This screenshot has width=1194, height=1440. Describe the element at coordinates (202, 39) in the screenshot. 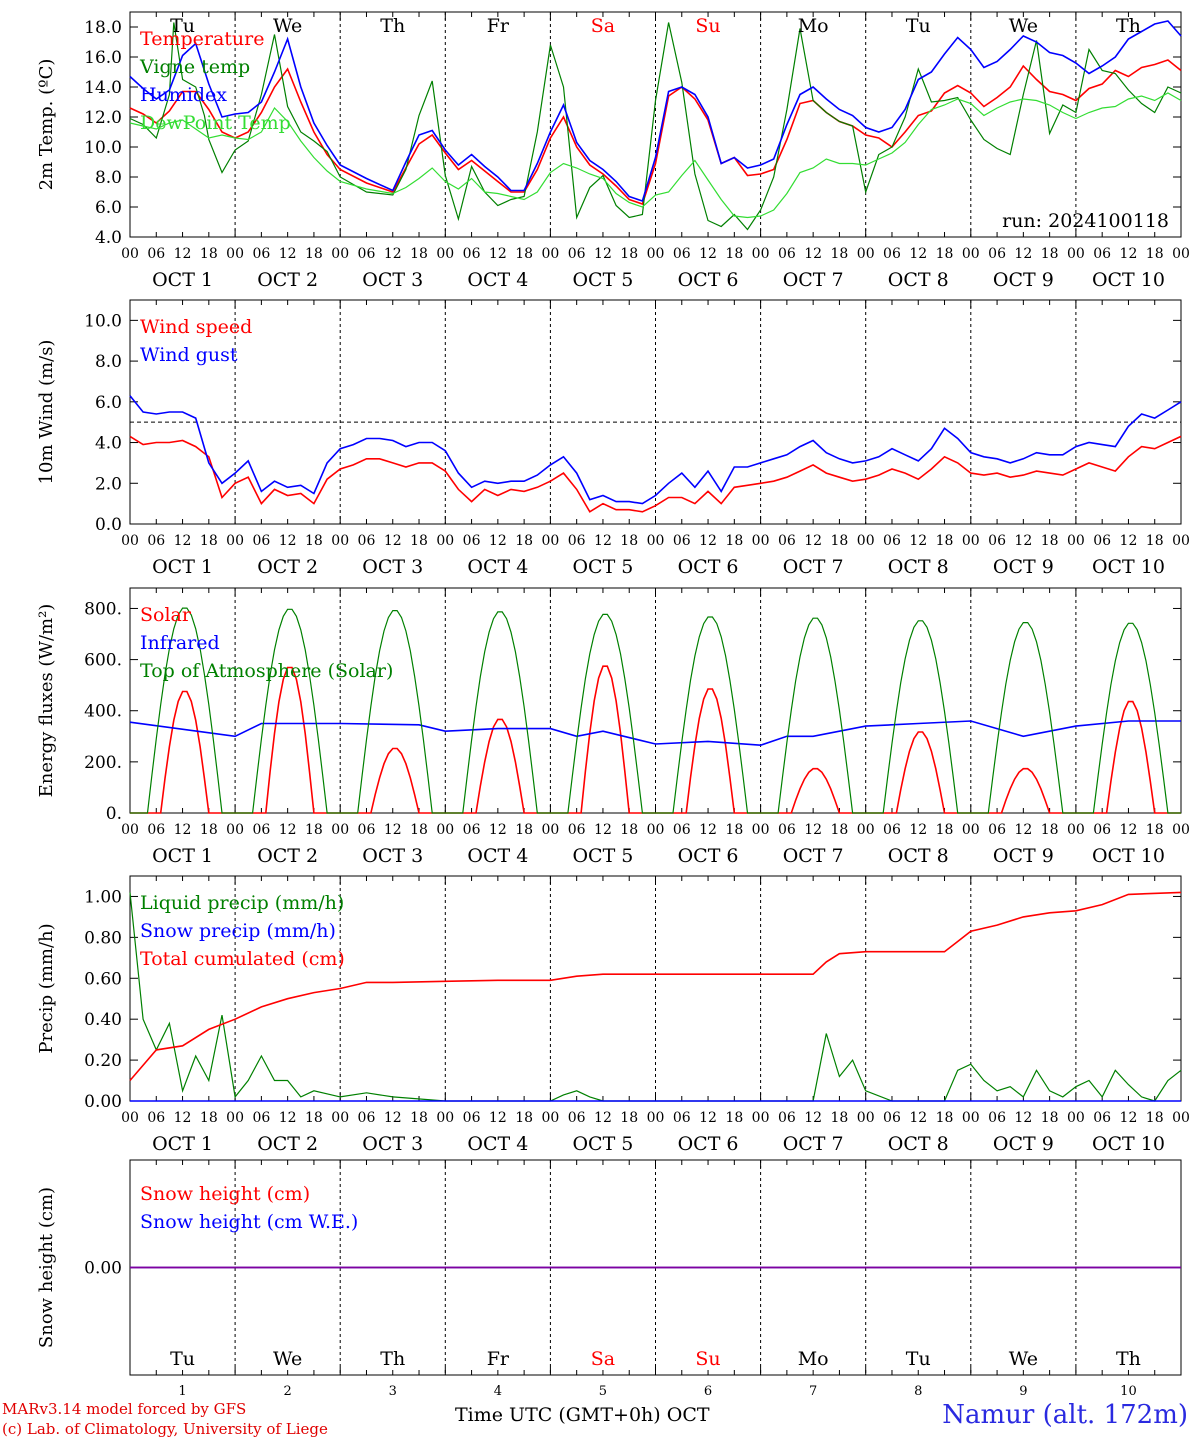

I see `legend-temperature: Temperature` at that location.